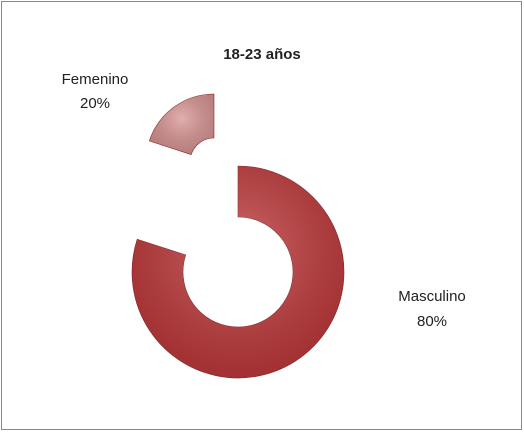 The height and width of the screenshot is (432, 524). Describe the element at coordinates (432, 321) in the screenshot. I see `slice-value-label: 80%` at that location.